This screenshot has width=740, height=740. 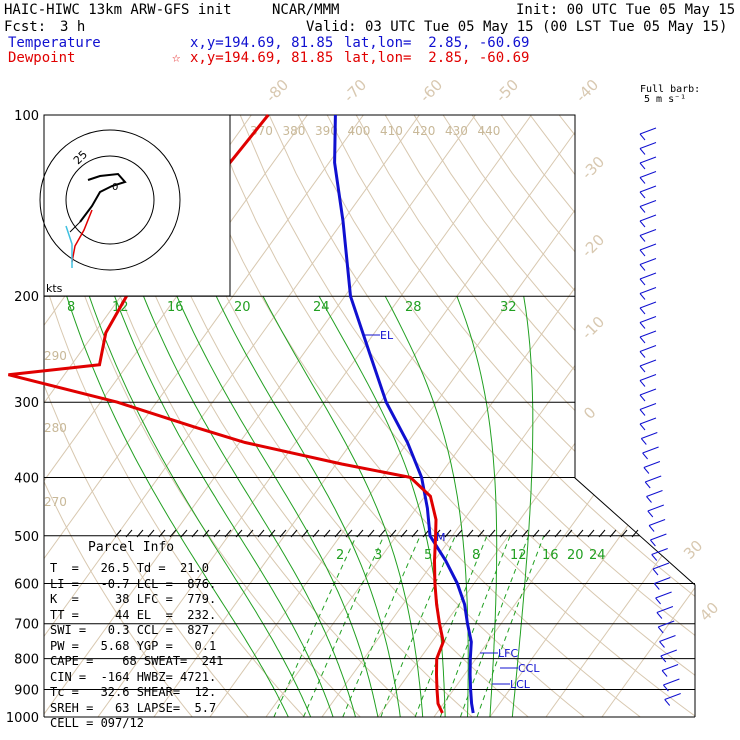 I want to click on theta-label: 400, so click(x=359, y=131).